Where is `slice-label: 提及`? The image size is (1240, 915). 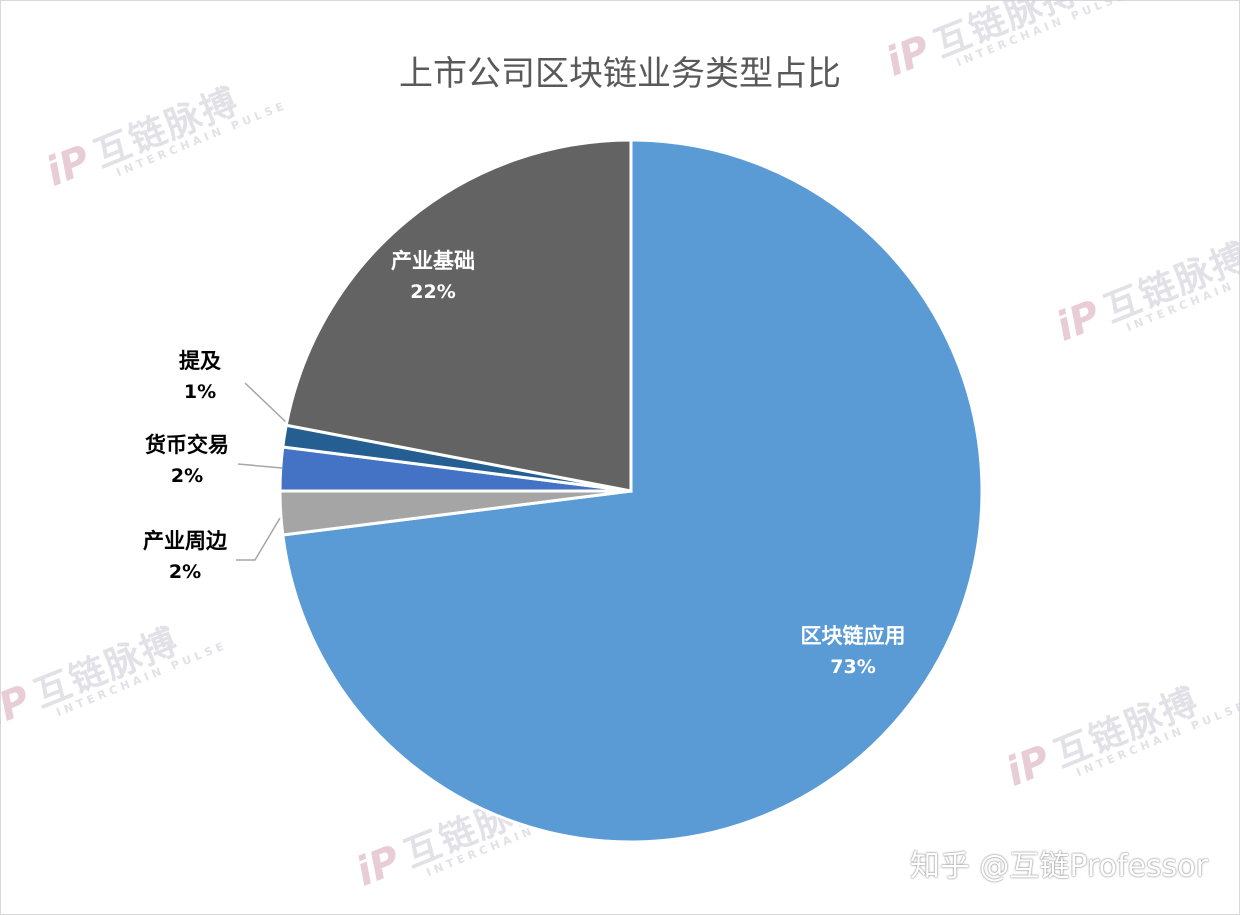
slice-label: 提及 is located at coordinates (200, 361).